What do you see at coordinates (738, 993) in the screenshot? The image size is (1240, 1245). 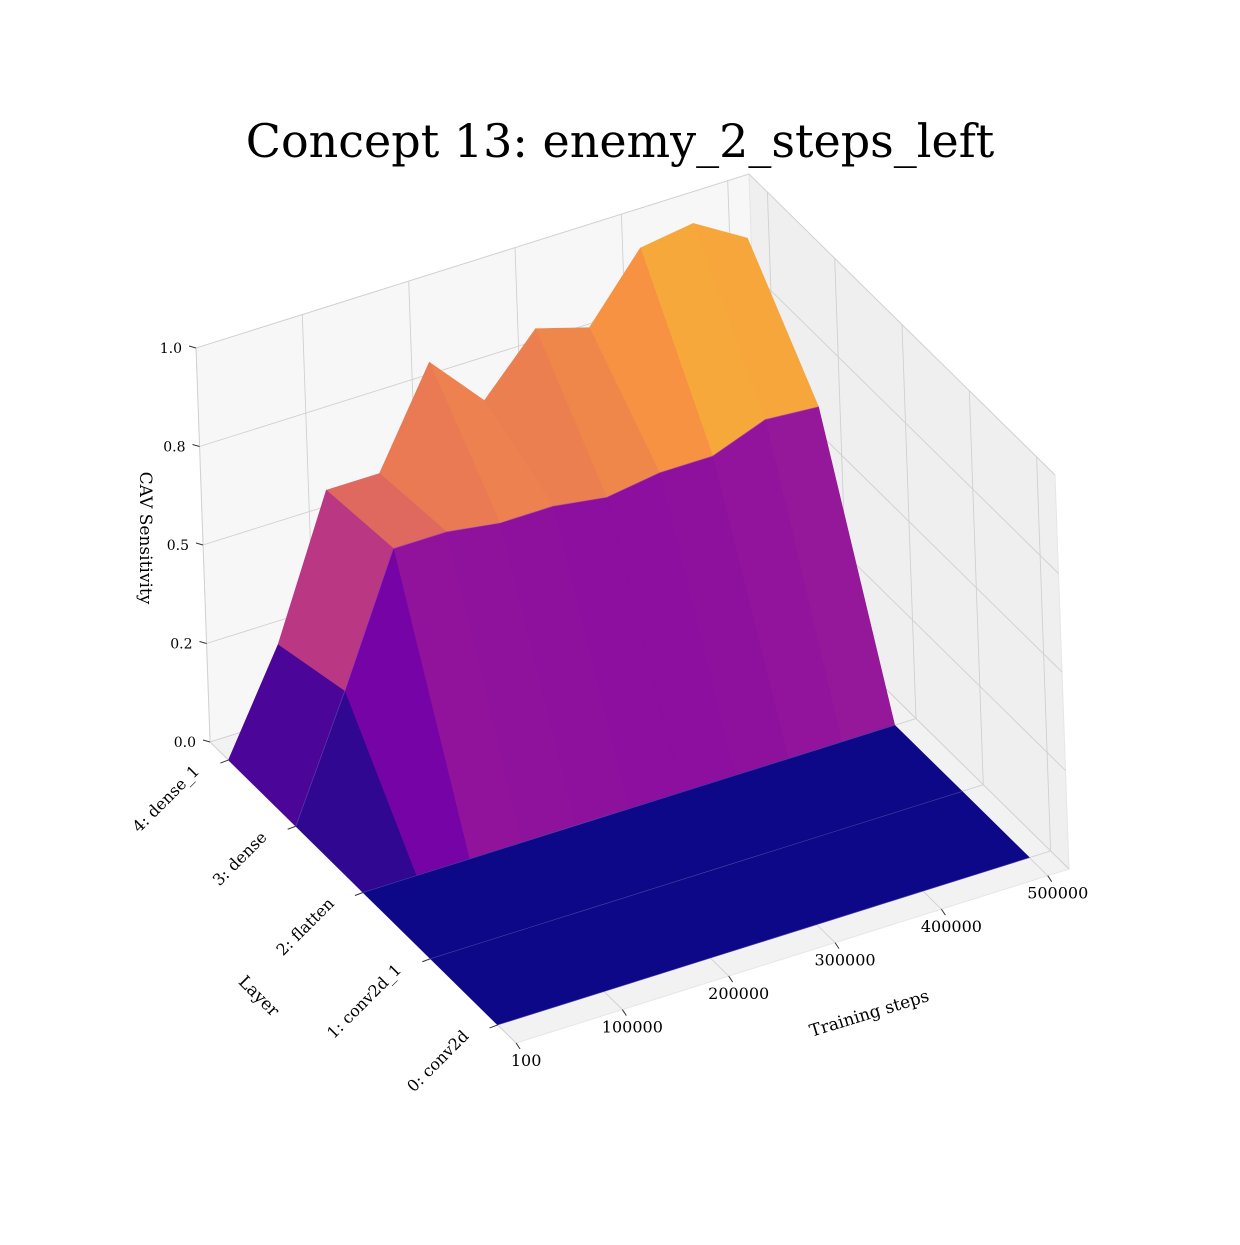 I see `x-tick-label: 200000` at bounding box center [738, 993].